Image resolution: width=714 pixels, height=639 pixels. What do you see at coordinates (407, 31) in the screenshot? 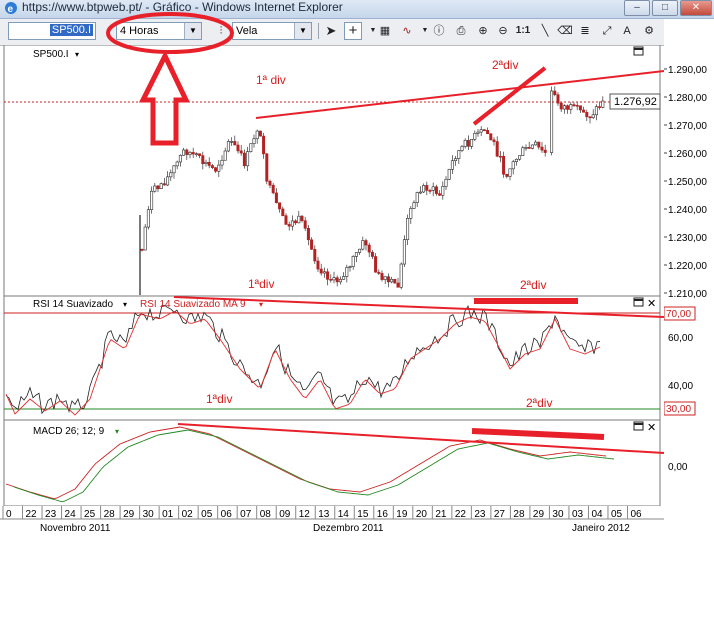
I see `indicator-icon: ∿` at bounding box center [407, 31].